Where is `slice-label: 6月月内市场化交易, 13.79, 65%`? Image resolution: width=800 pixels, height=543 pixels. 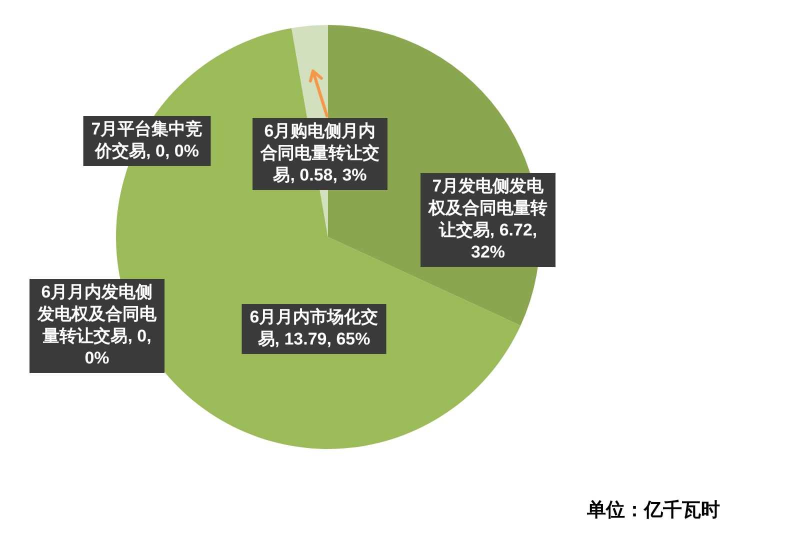 slice-label: 6月月内市场化交易, 13.79, 65% is located at coordinates (314, 328).